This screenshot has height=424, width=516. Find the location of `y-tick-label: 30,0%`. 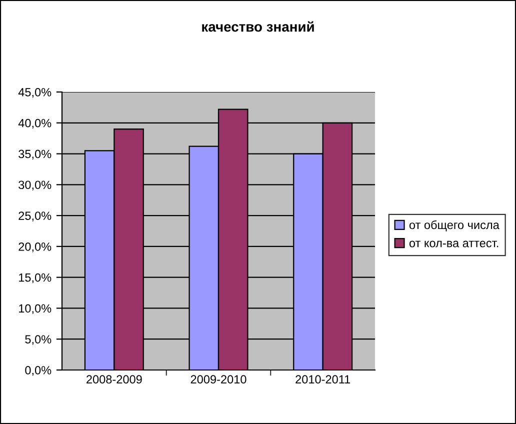

y-tick-label: 30,0% is located at coordinates (35, 185).